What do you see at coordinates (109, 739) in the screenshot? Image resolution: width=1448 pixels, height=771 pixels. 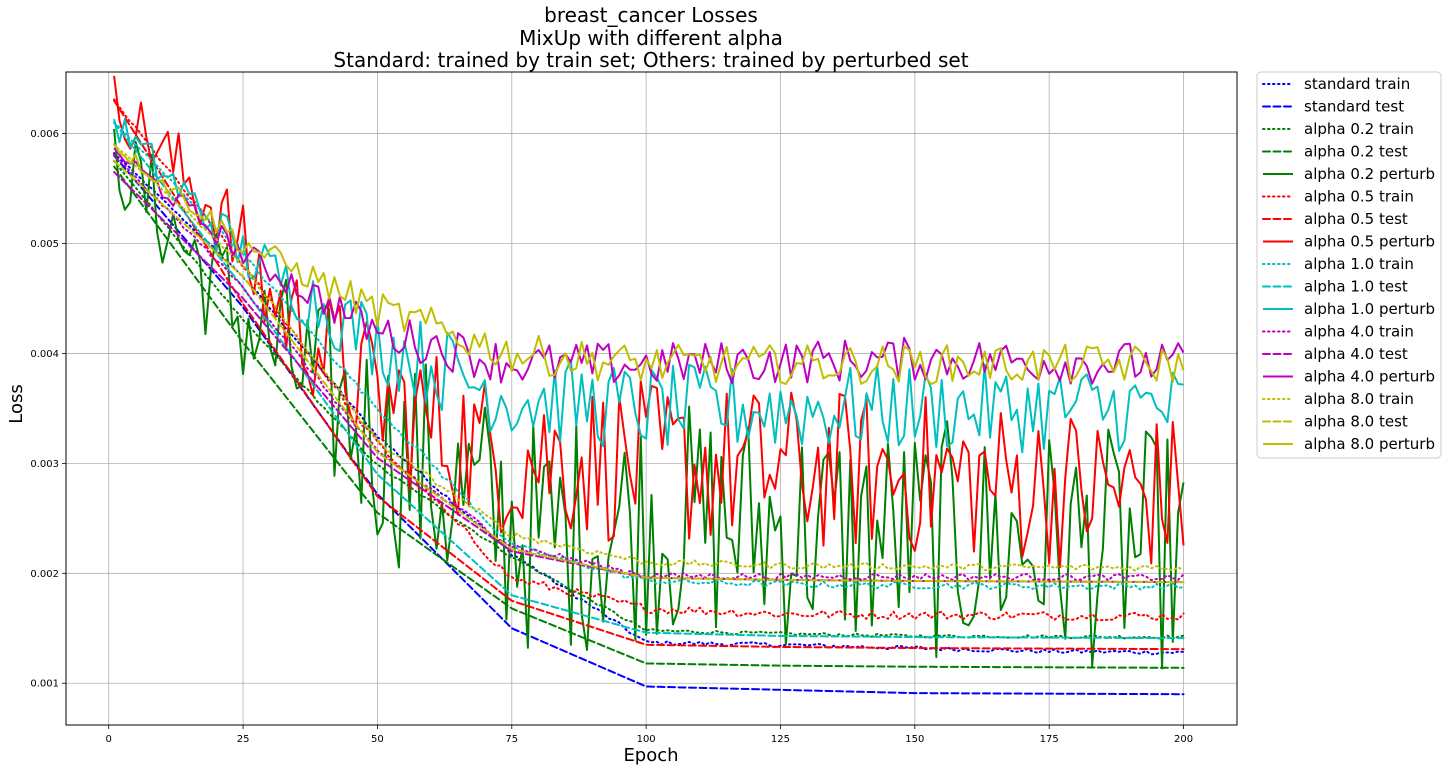 I see `x-tick-label: 0` at bounding box center [109, 739].